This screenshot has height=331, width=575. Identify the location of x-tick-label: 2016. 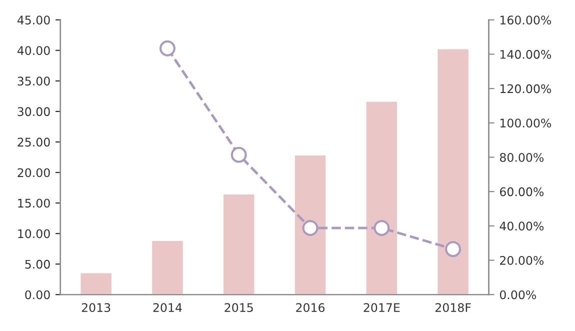
(310, 307).